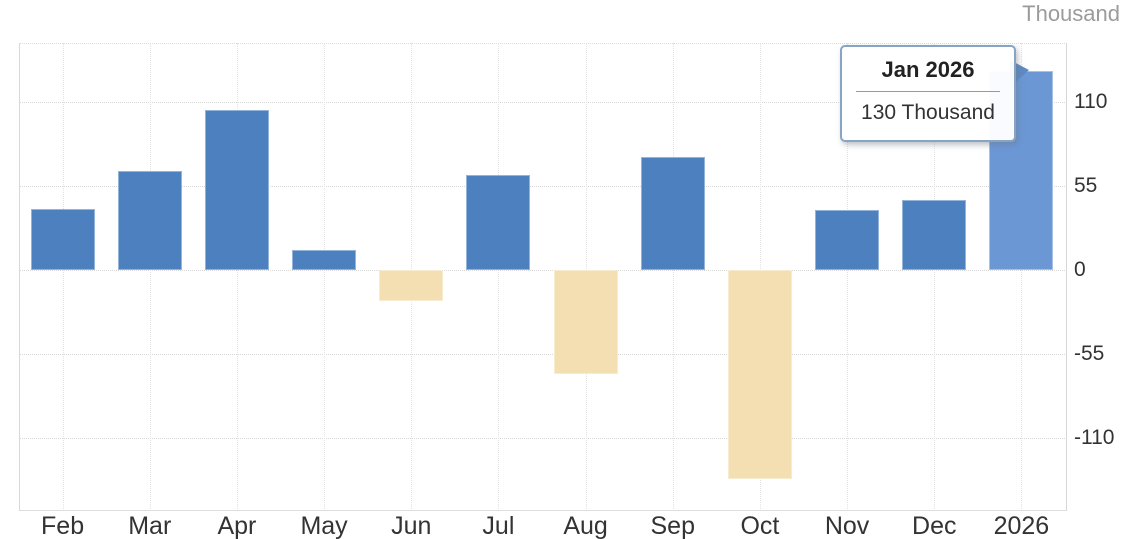 The image size is (1125, 539). I want to click on bar-sep, so click(672, 213).